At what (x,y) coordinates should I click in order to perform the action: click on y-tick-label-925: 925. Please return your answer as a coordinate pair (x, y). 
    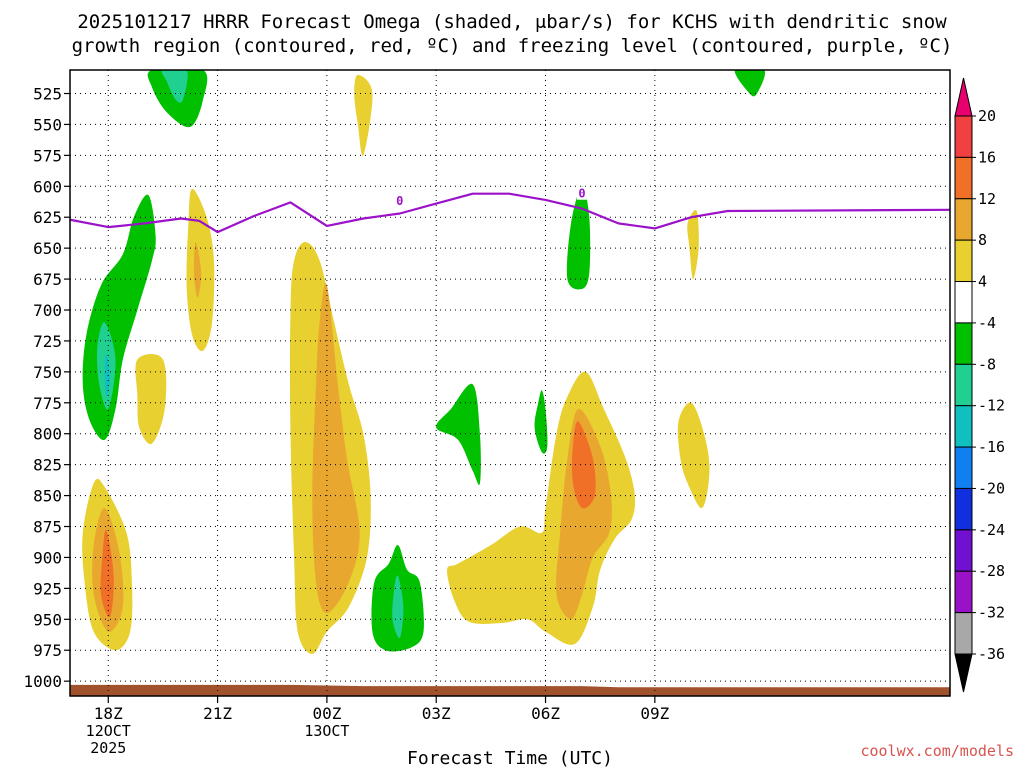
    Looking at the image, I should click on (47, 588).